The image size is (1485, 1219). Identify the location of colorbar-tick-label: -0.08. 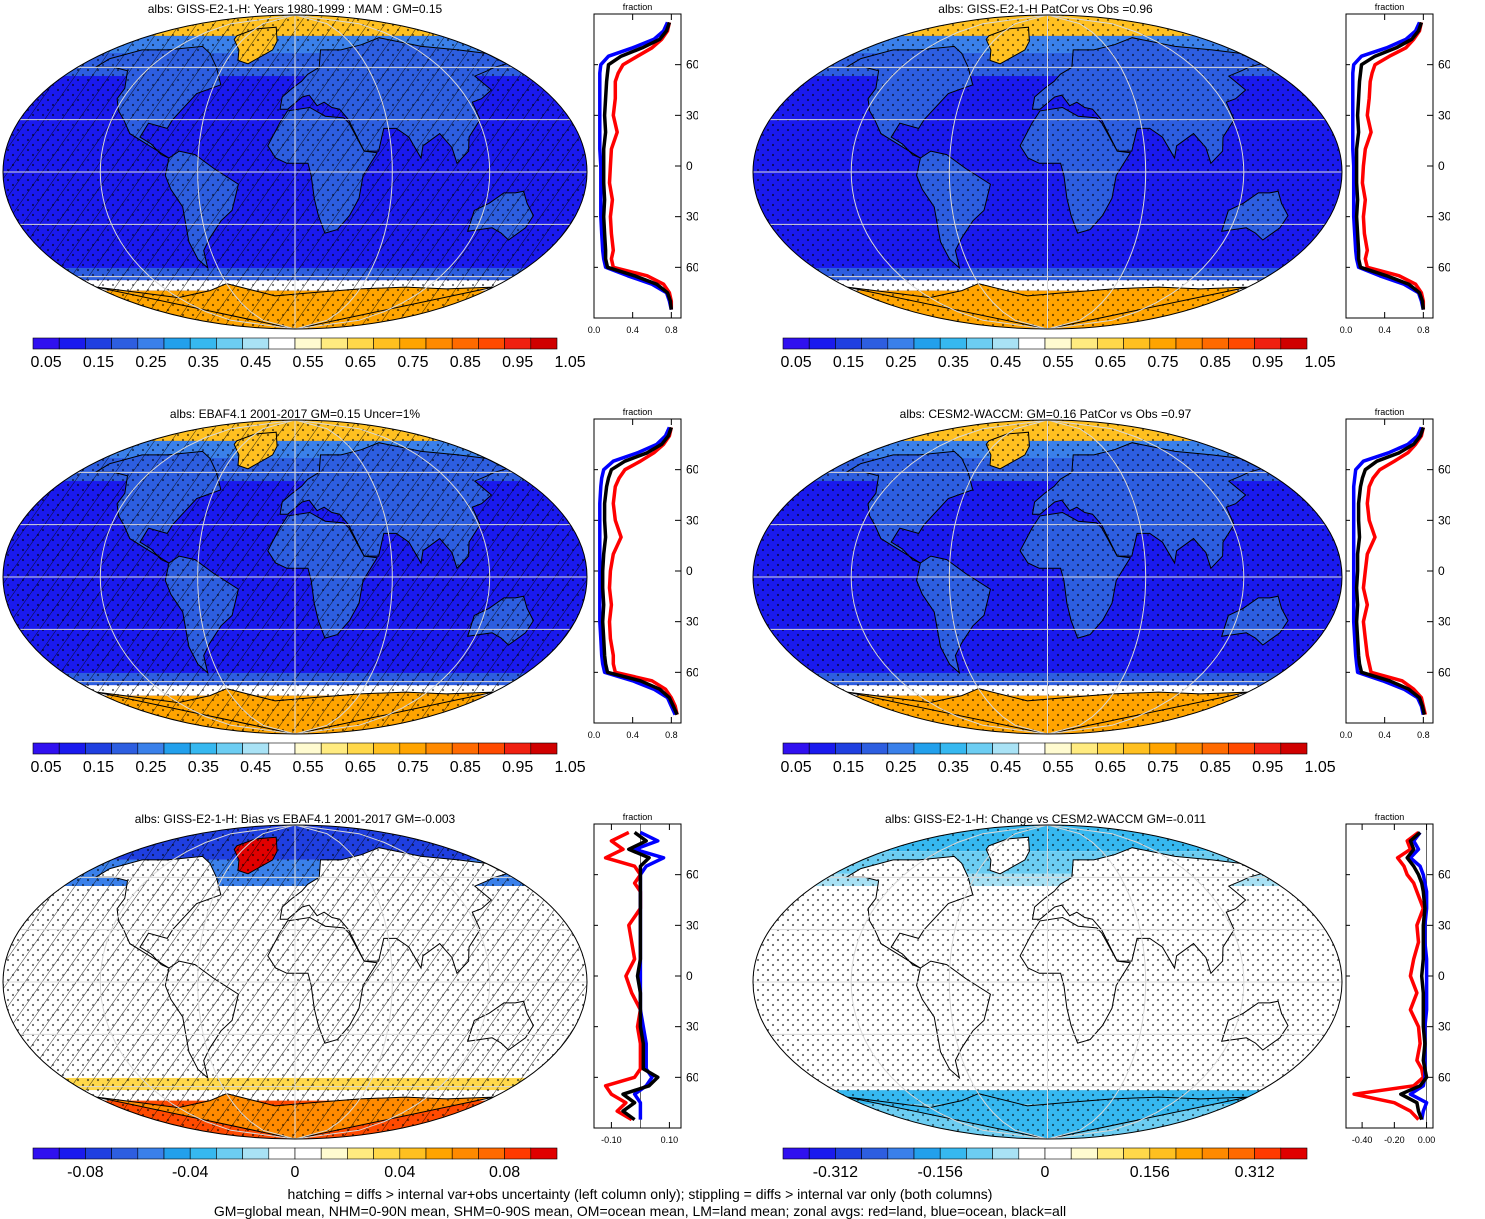
(85, 1172).